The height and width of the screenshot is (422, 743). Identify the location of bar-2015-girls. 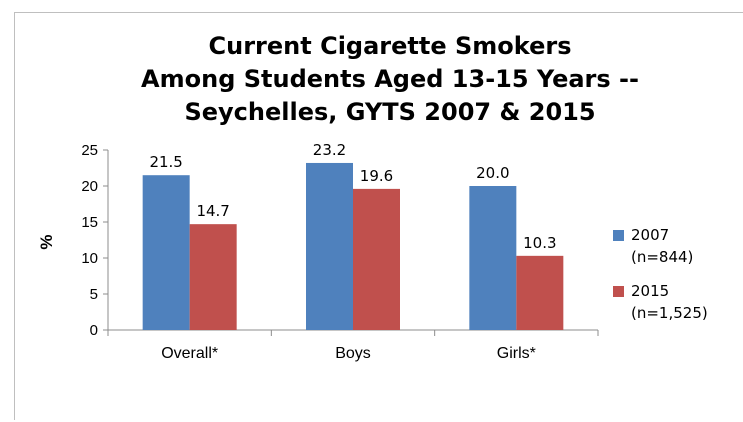
(540, 292).